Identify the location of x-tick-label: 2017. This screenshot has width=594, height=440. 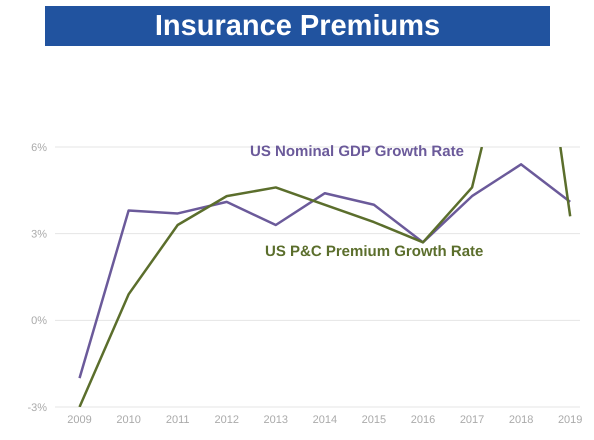
(472, 420).